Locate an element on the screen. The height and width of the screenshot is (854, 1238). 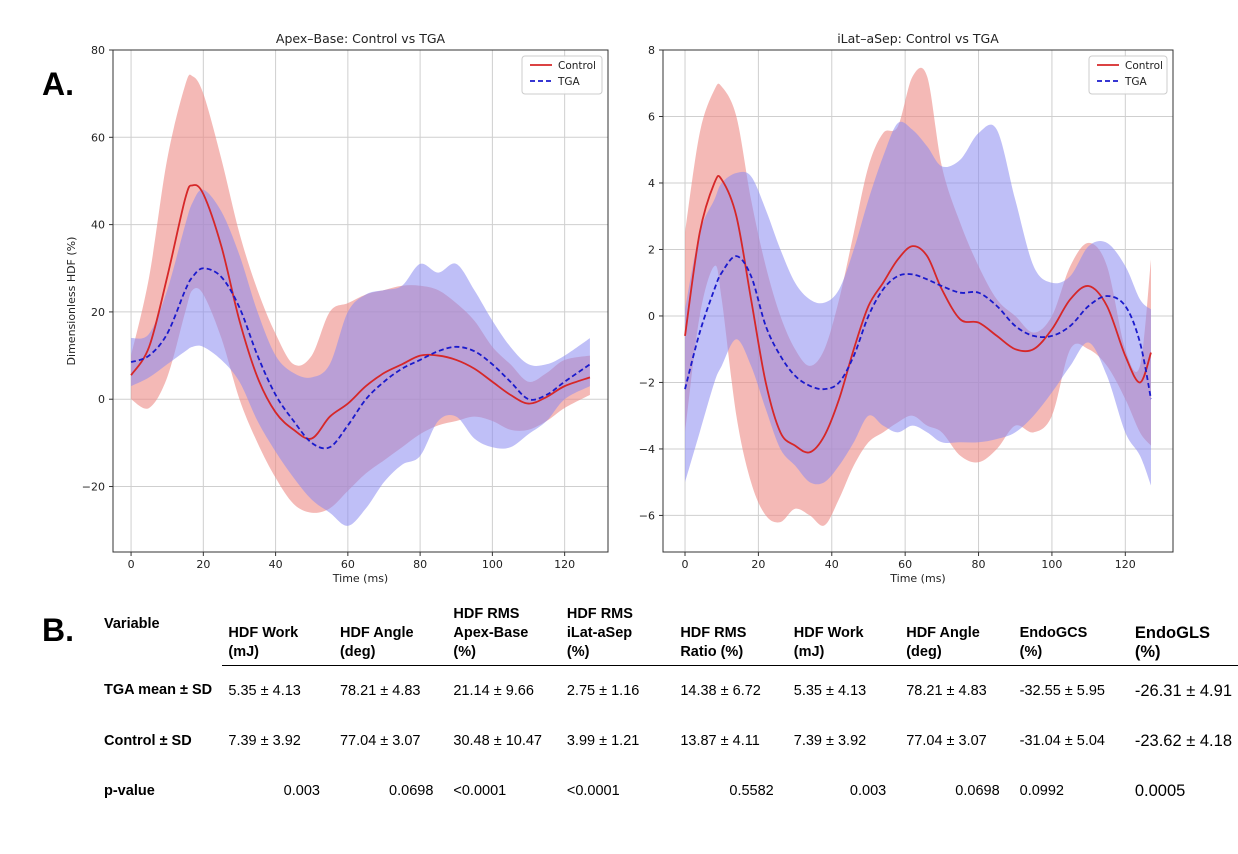
x-tick-label: 120 is located at coordinates (564, 564).